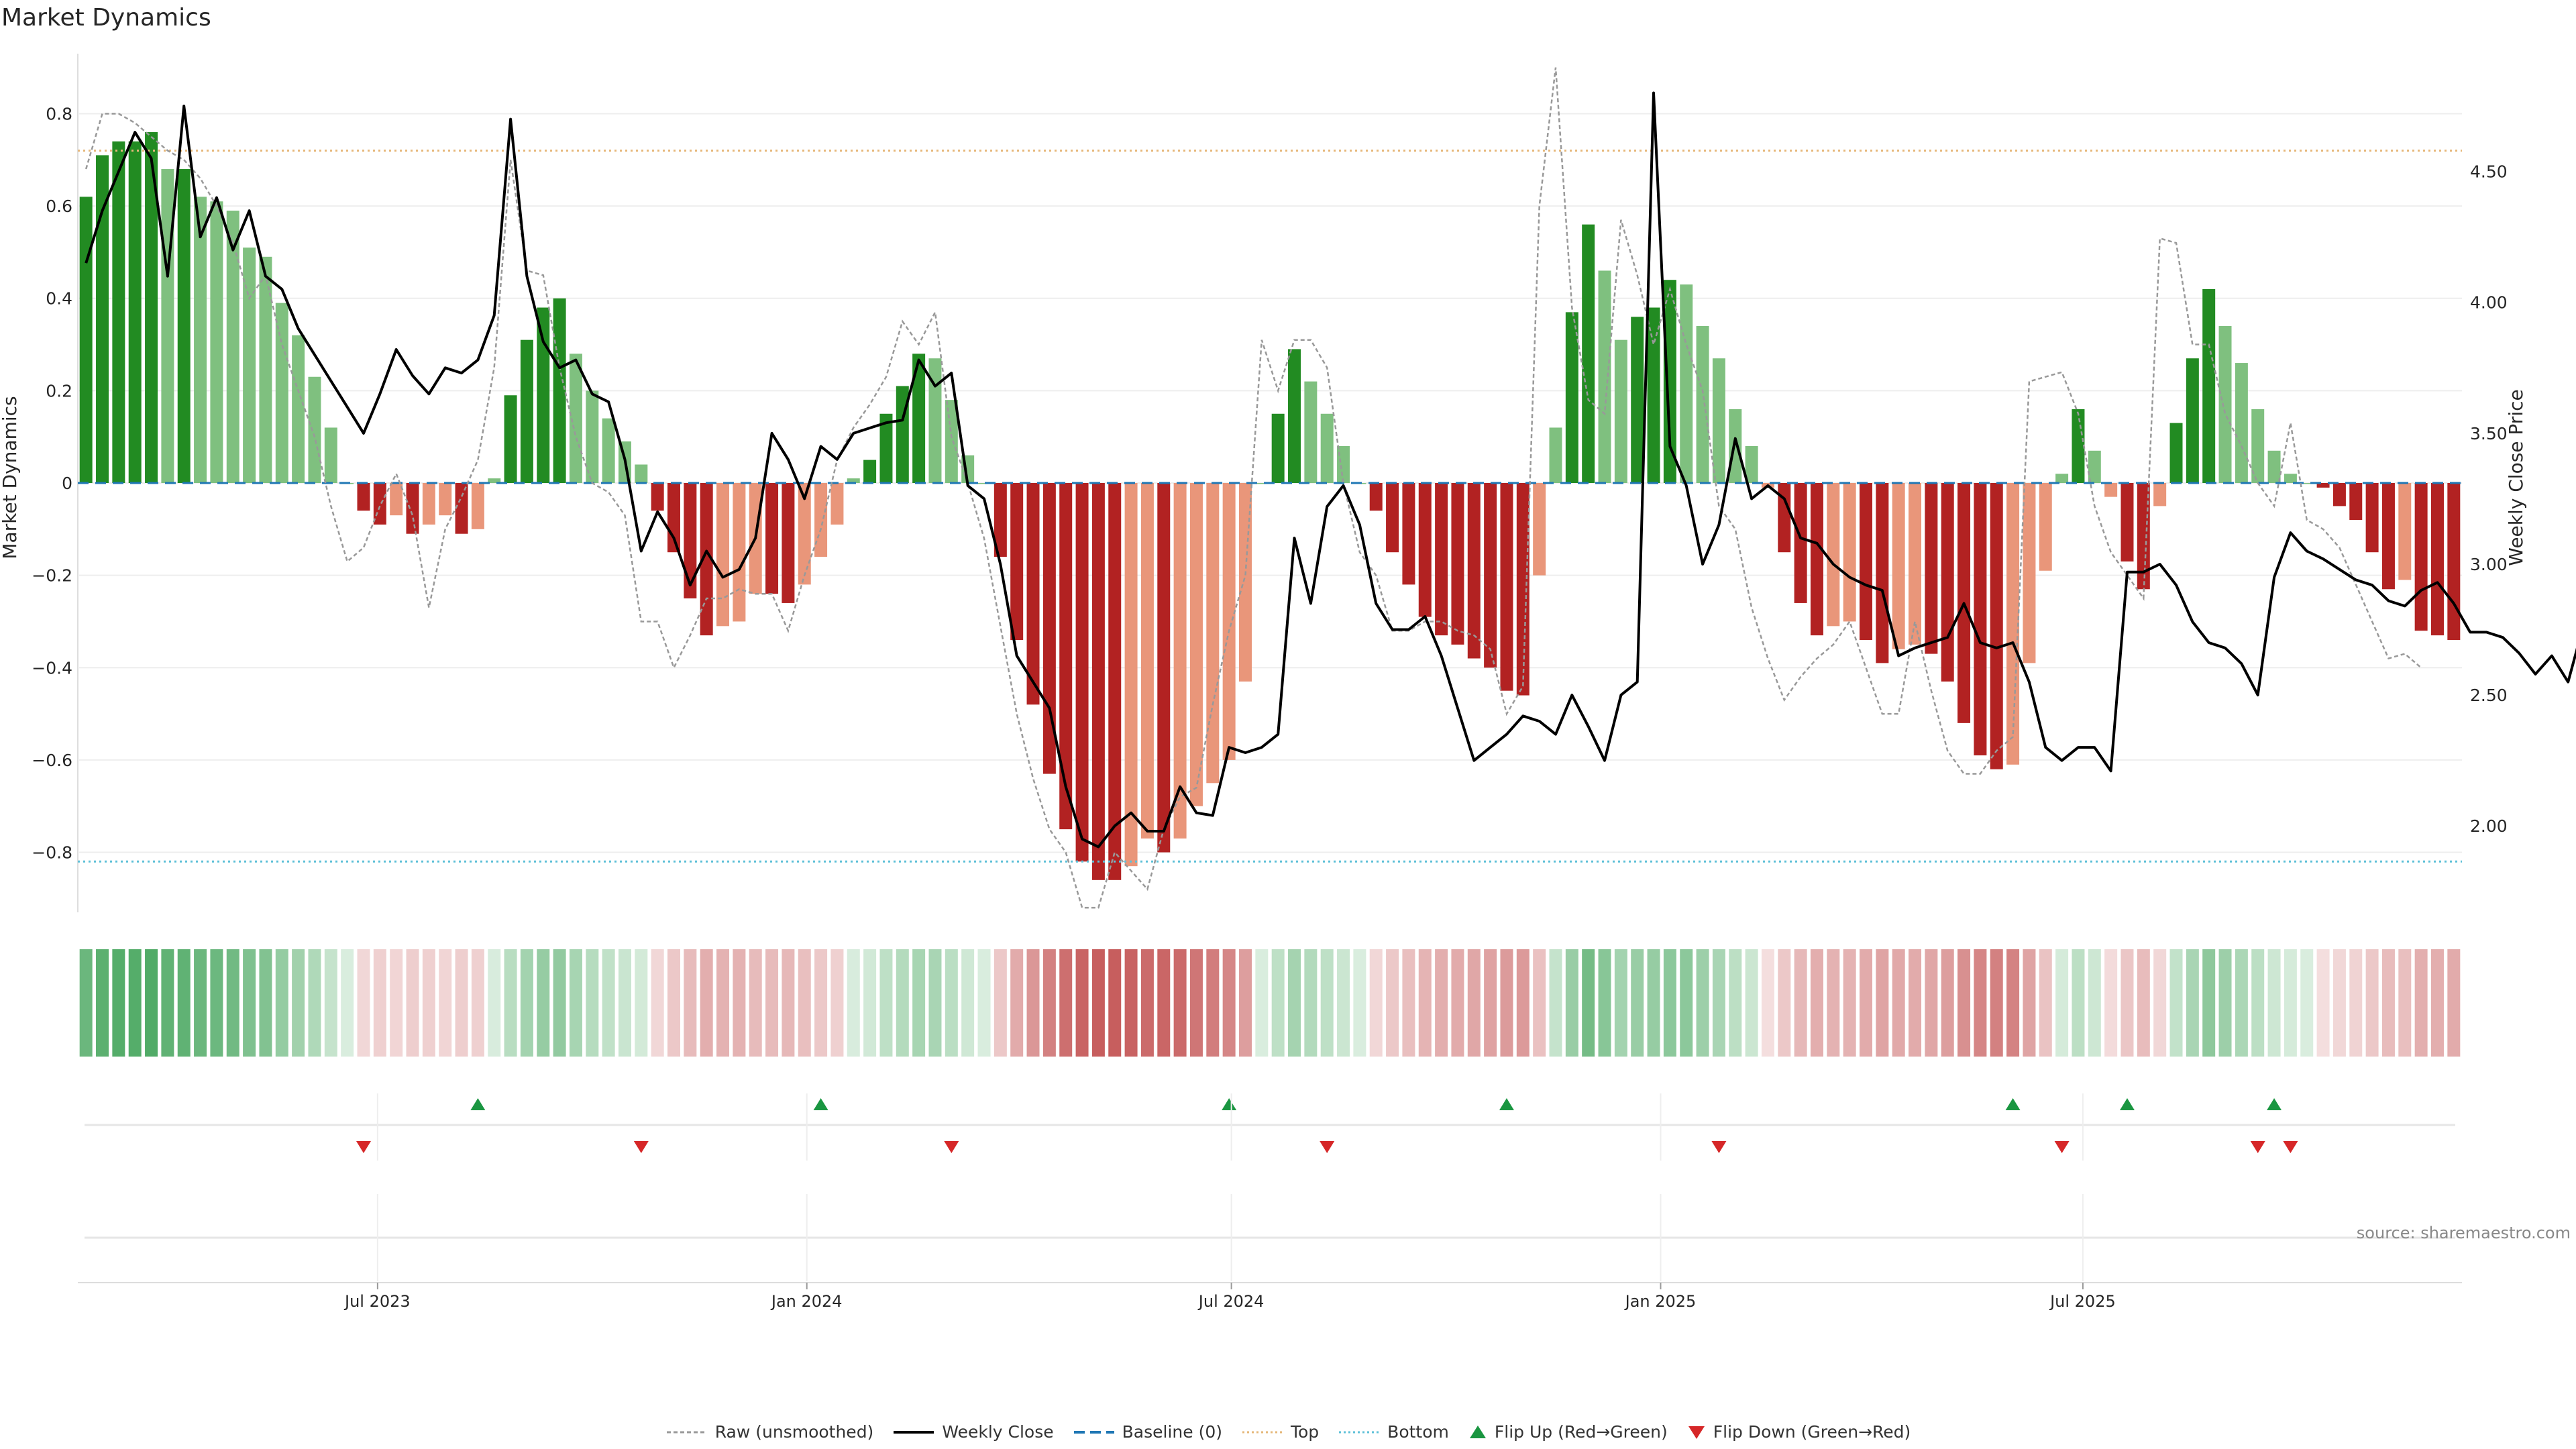  I want to click on x-tick-label: Jan 2025, so click(1660, 1301).